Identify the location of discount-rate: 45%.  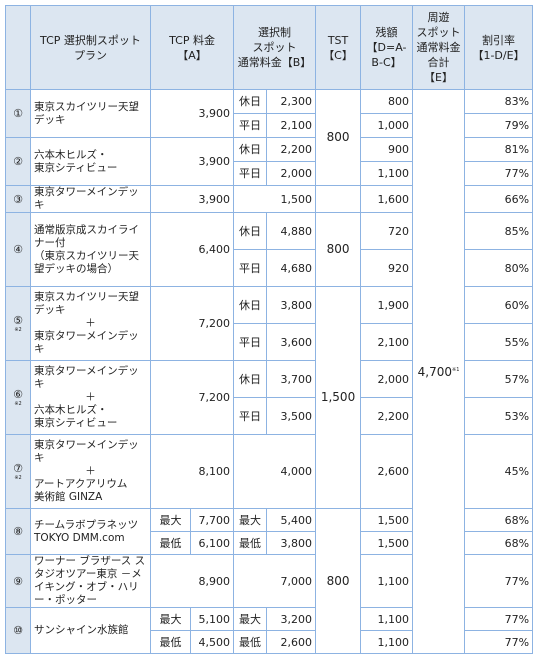
(499, 471).